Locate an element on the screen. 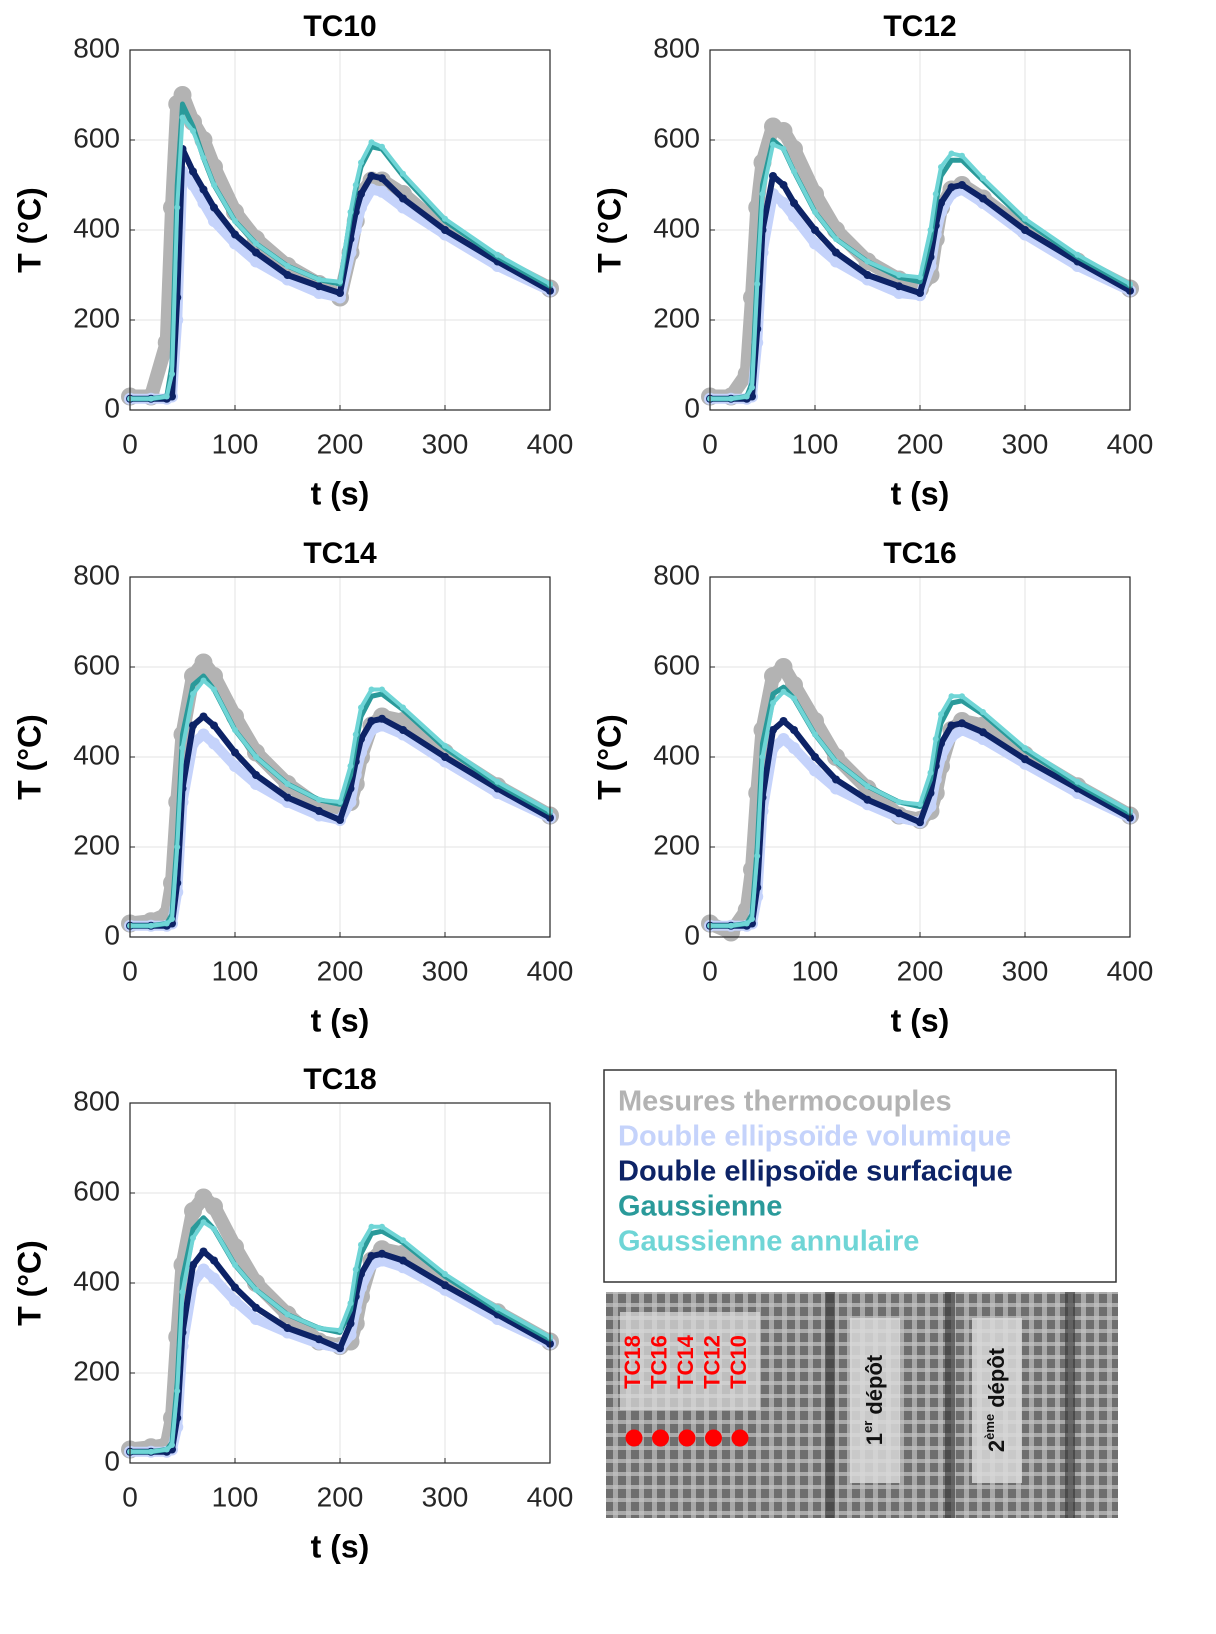 The height and width of the screenshot is (1634, 1216). legend-label: Gaussienne annulaire is located at coordinates (768, 1242).